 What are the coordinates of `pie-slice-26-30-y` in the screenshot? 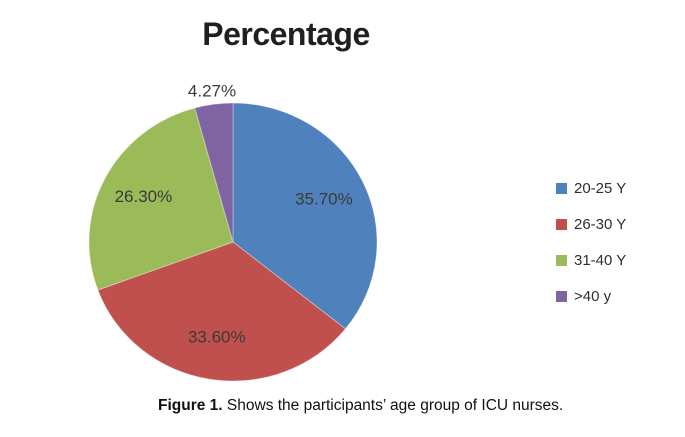 It's located at (222, 311).